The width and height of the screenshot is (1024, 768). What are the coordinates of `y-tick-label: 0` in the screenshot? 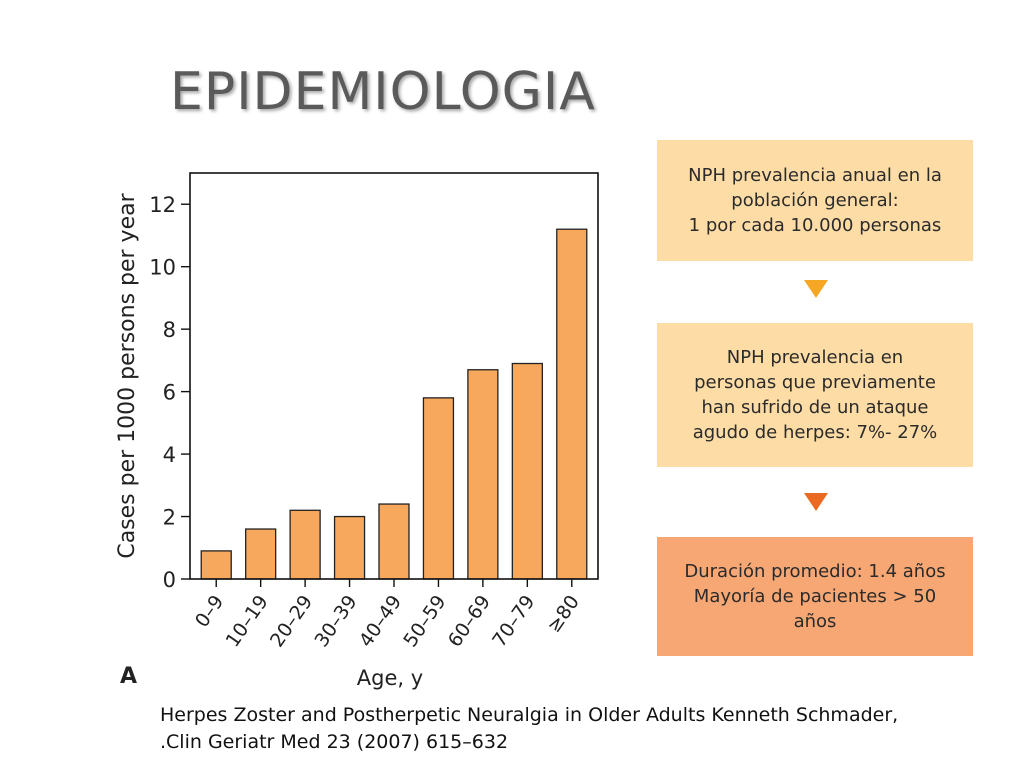 It's located at (169, 580).